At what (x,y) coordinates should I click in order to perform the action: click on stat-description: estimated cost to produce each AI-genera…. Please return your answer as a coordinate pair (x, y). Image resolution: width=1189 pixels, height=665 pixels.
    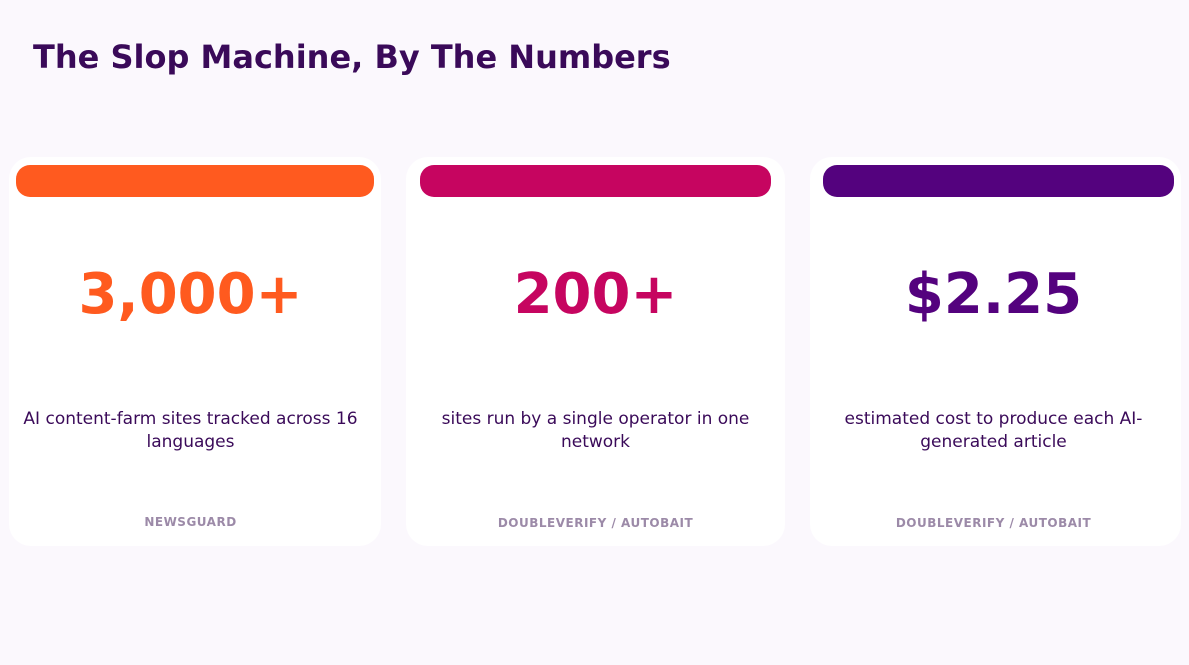
    Looking at the image, I should click on (993, 430).